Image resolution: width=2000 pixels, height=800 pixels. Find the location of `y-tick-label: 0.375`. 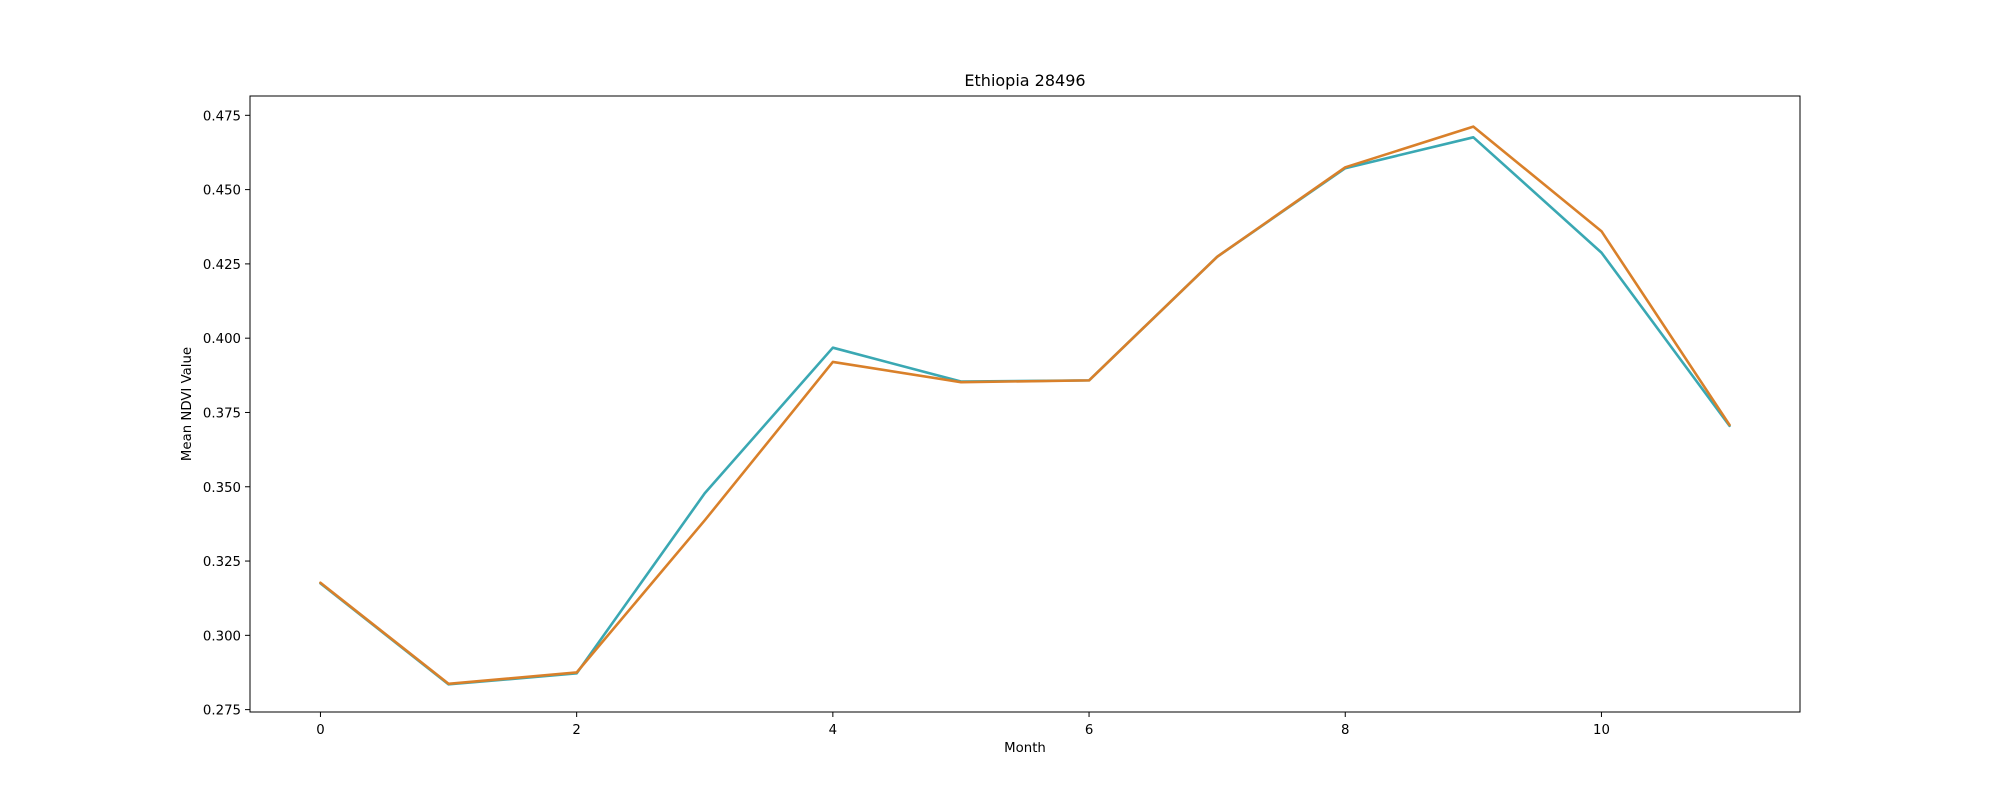

y-tick-label: 0.375 is located at coordinates (222, 413).